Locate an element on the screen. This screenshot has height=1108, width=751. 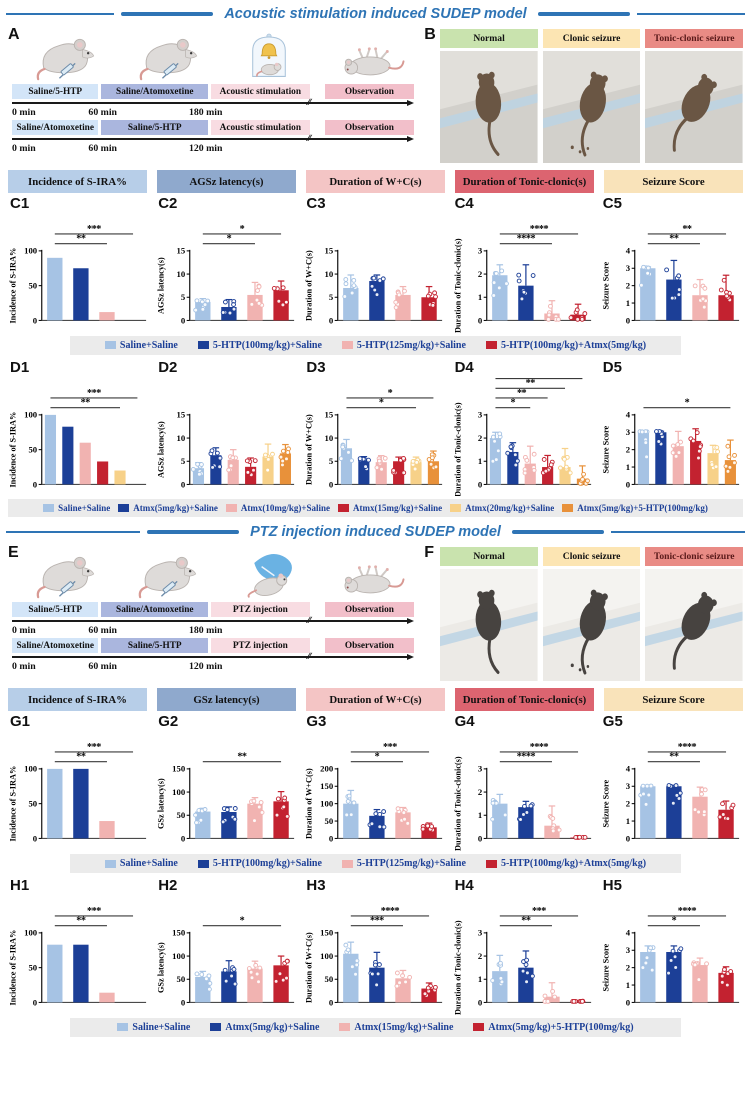
timeline-box: PTZ injection is located at coordinates (260, 646).